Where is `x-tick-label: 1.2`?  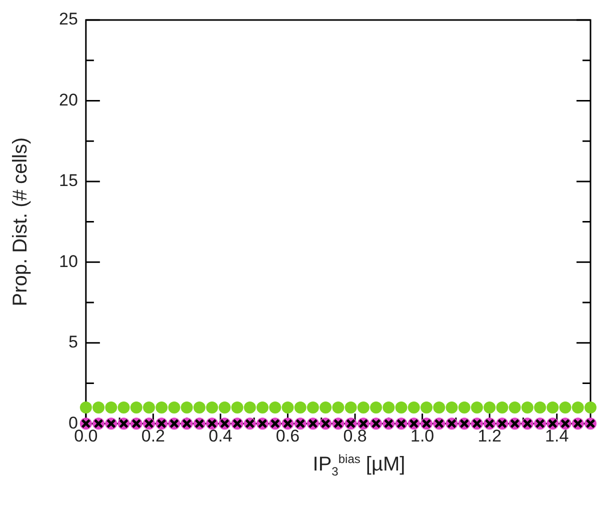 x-tick-label: 1.2 is located at coordinates (490, 436).